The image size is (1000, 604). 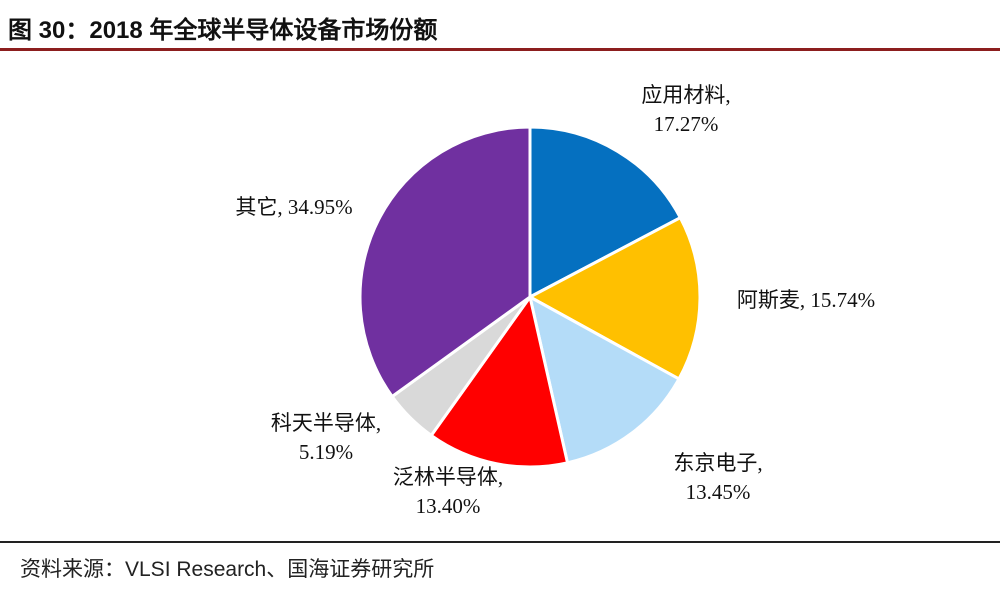 I want to click on slice-label-5: 科天半导体, 5.19%, so click(x=326, y=437).